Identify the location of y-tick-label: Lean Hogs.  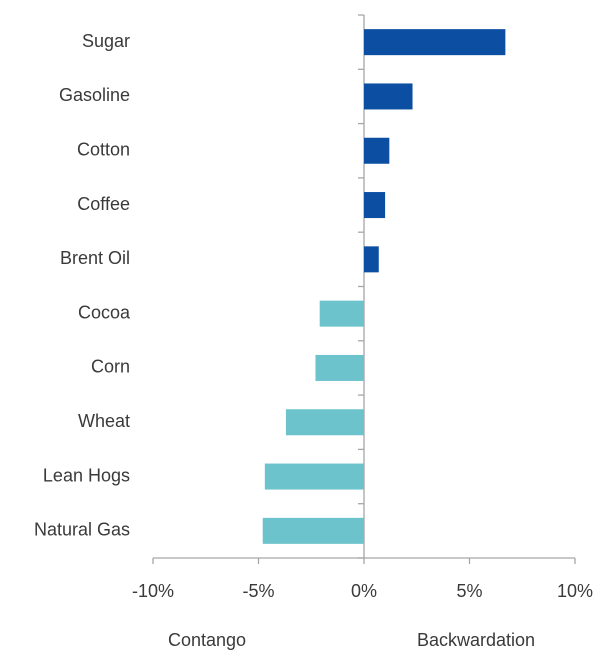
(86, 475).